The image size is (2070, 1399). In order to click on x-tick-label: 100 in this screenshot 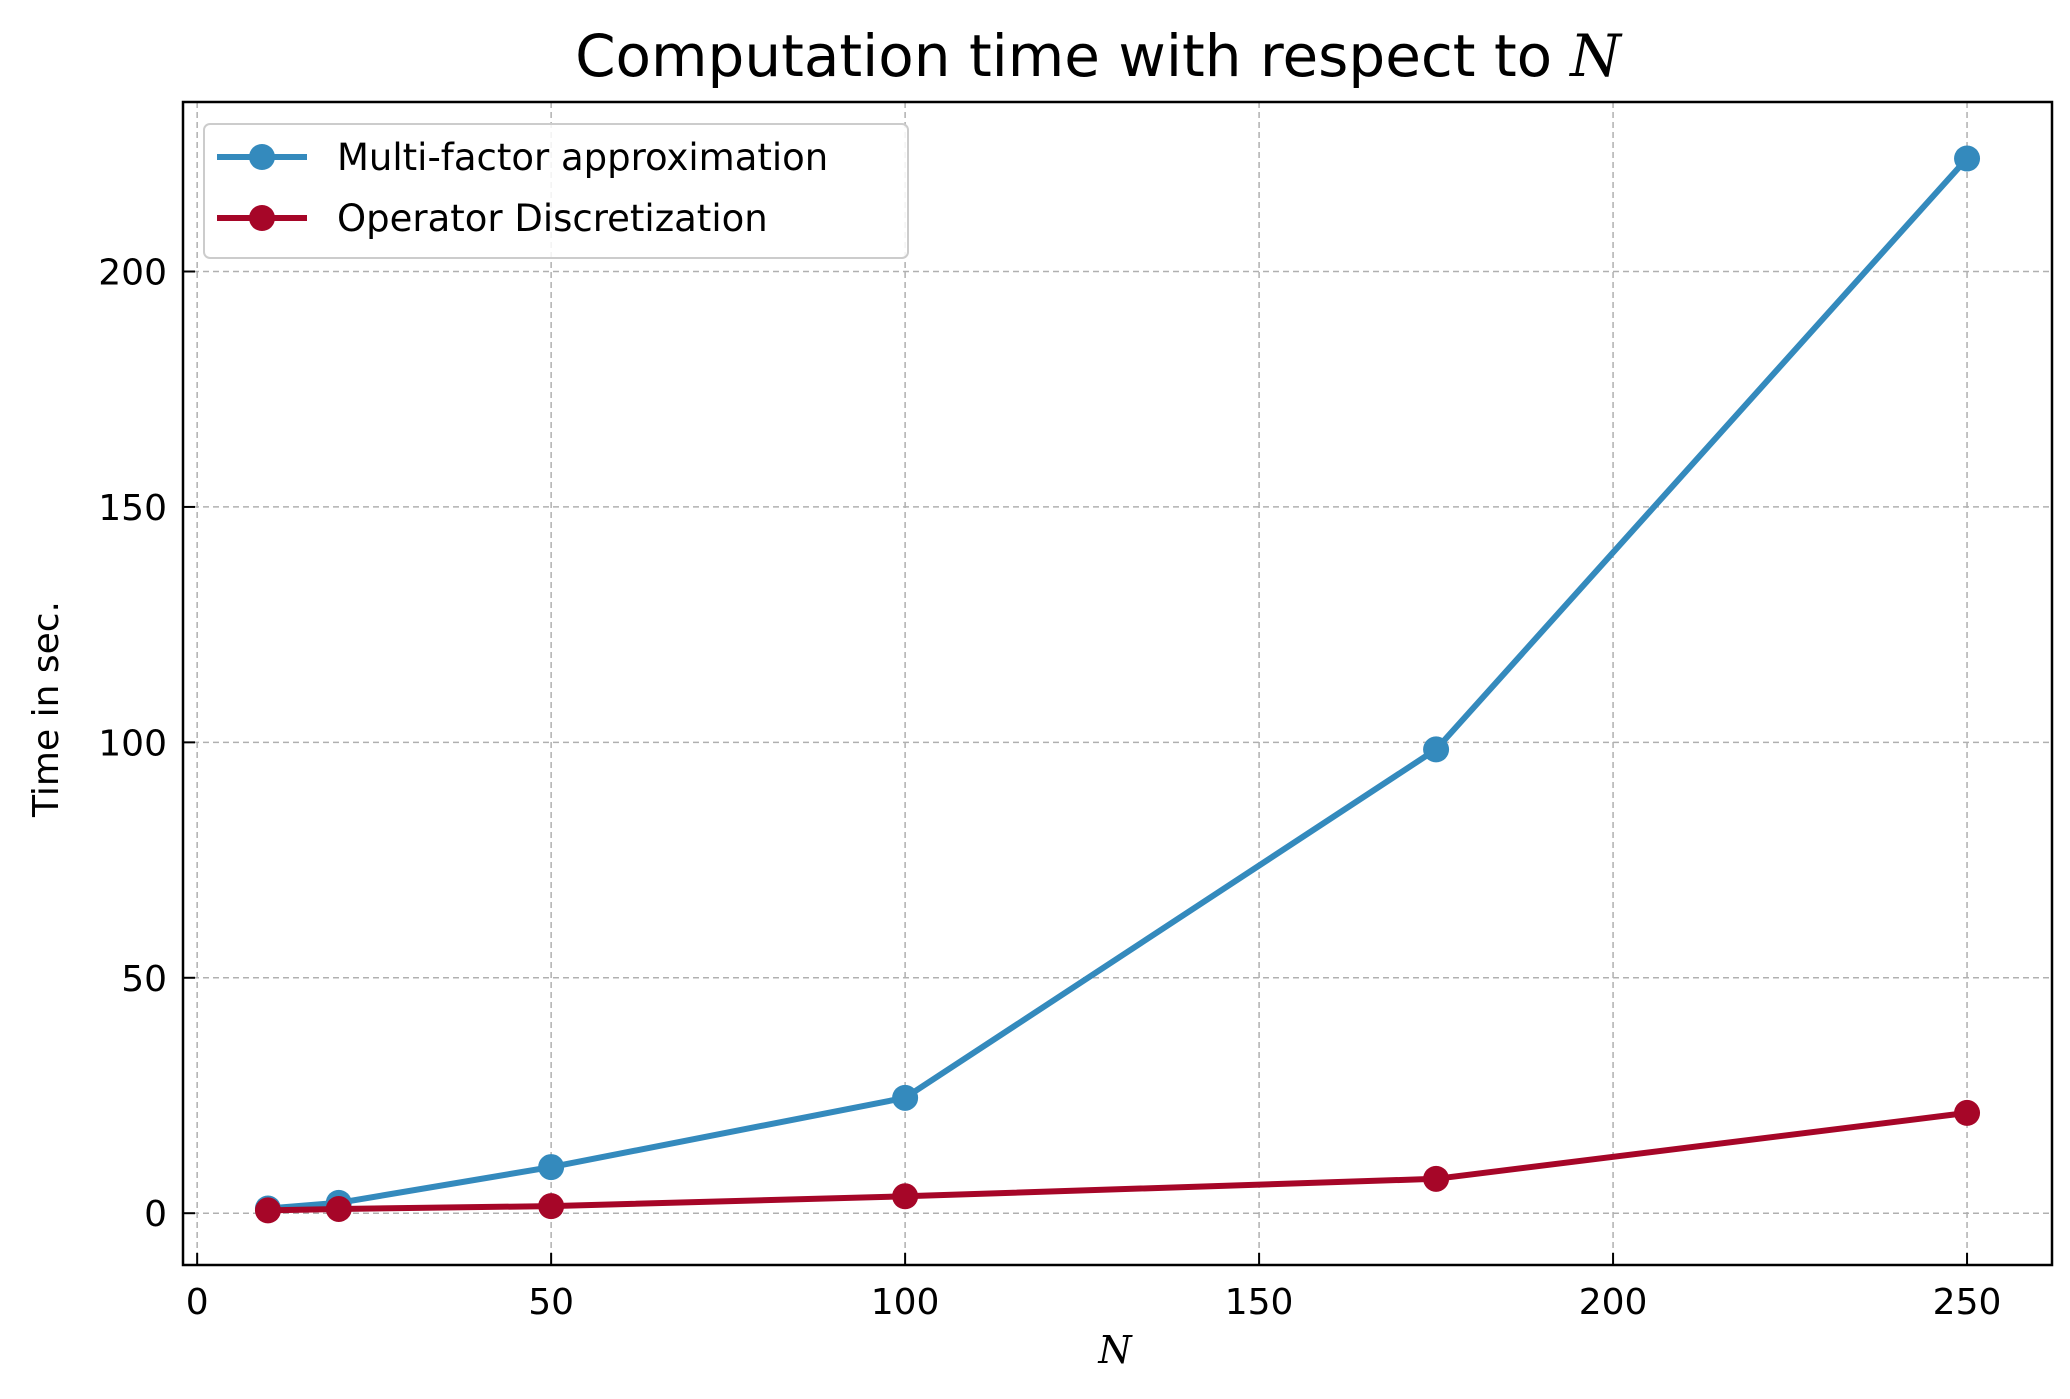, I will do `click(905, 1302)`.